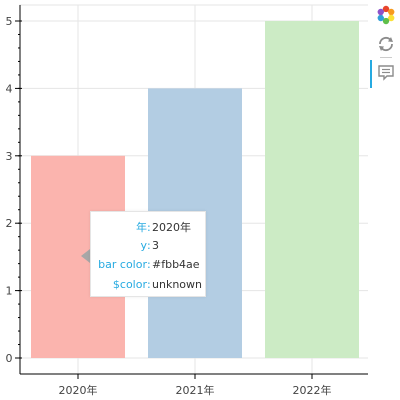  I want to click on tooltip-label: $color, so click(129, 284).